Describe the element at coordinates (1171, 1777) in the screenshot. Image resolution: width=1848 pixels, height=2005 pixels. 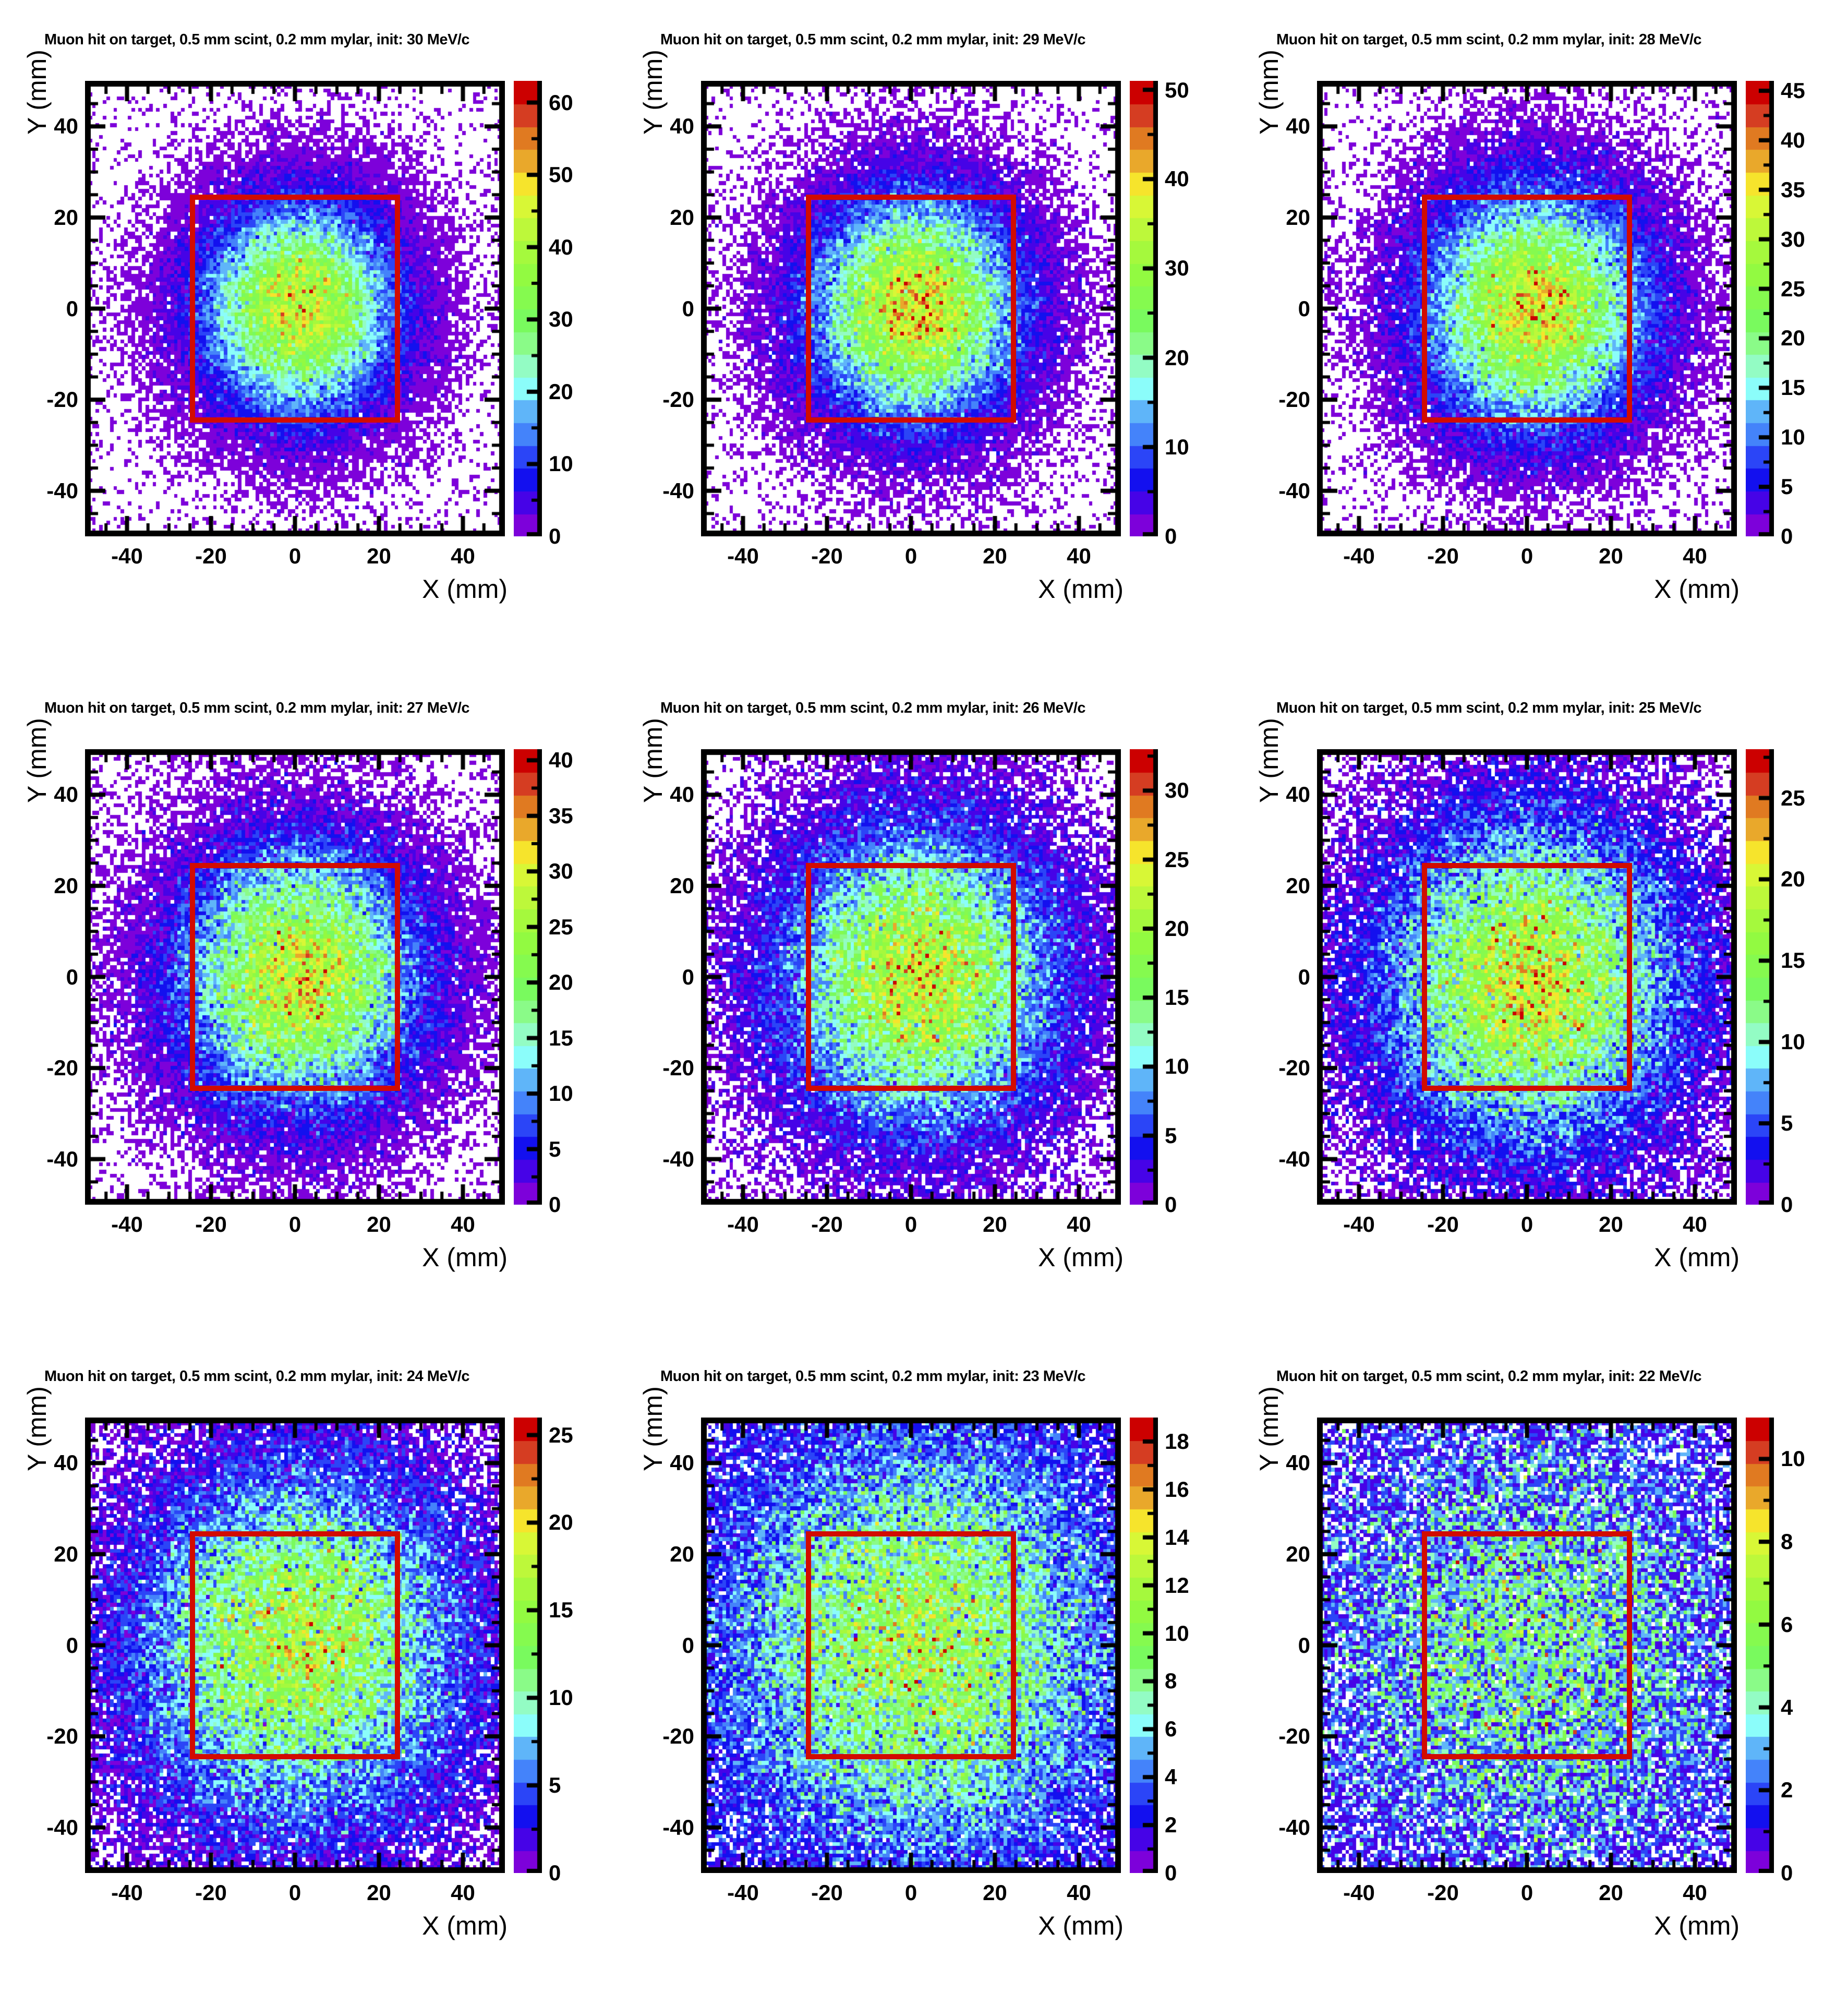
I see `colorbar-tick-label: 4` at that location.